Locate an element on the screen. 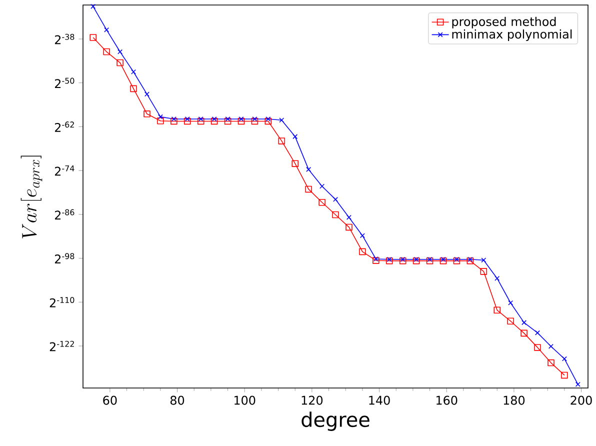 This screenshot has width=596, height=446. y-tick-label: 2$^{-62}$ is located at coordinates (64, 127).